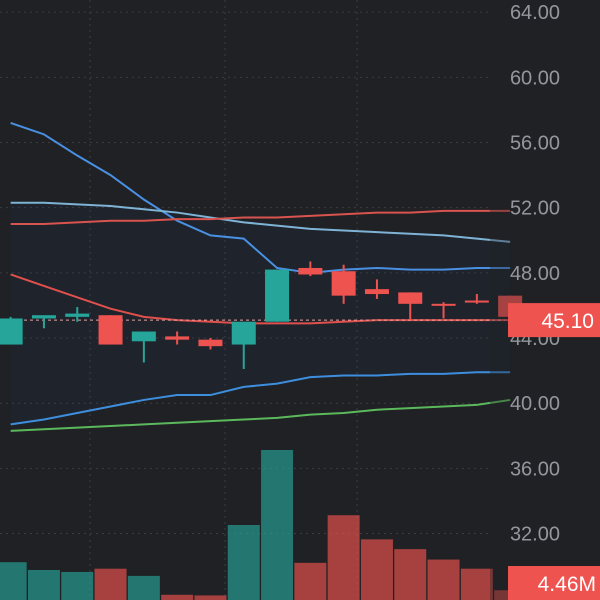 The width and height of the screenshot is (600, 600). Describe the element at coordinates (535, 274) in the screenshot. I see `y-tick-label: 48.00` at that location.